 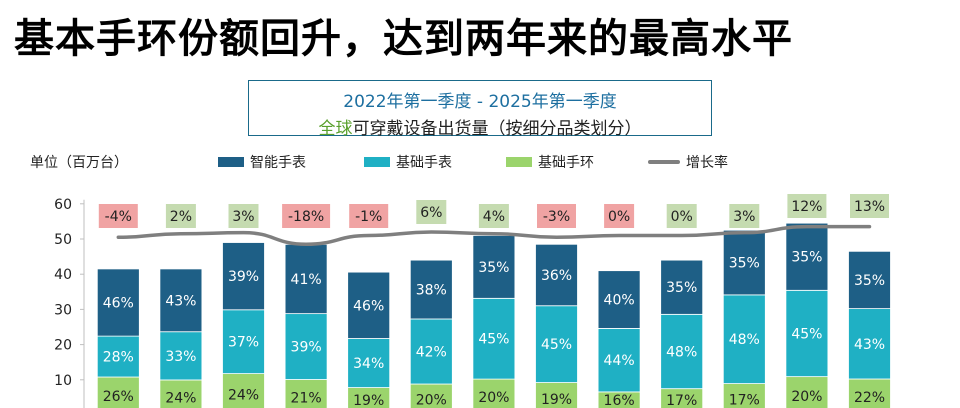 What do you see at coordinates (63, 346) in the screenshot?
I see `y-tick-label: 20` at bounding box center [63, 346].